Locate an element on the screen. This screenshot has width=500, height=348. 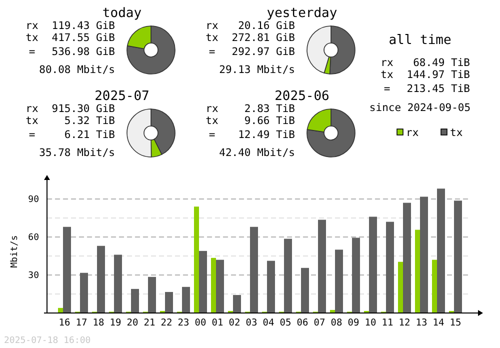
x-tick-label: 16 is located at coordinates (64, 323).